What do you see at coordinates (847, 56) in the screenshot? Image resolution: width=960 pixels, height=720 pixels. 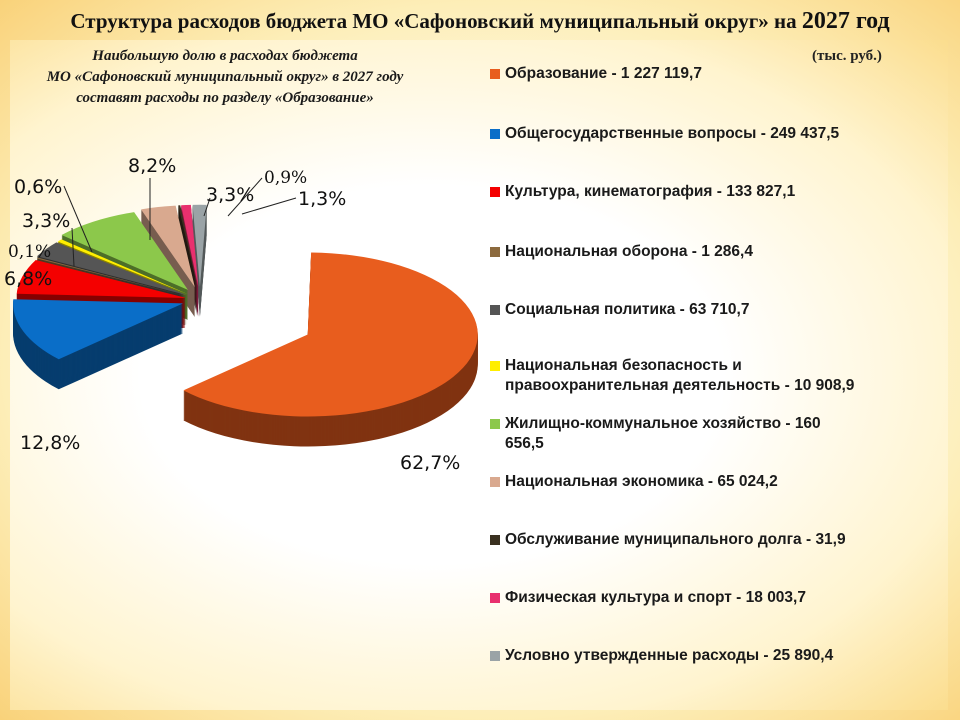 I see `units-label: (тыс. руб.)` at bounding box center [847, 56].